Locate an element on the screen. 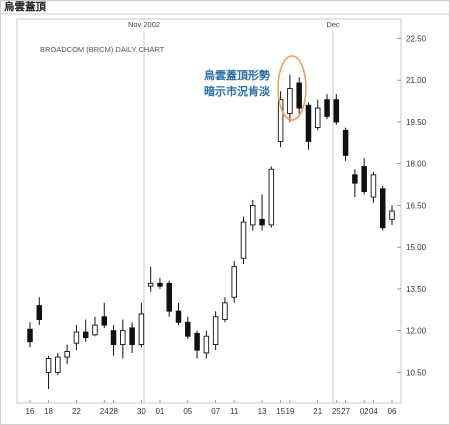 The height and width of the screenshot is (425, 450). y-tick-label: 22.50 is located at coordinates (416, 38).